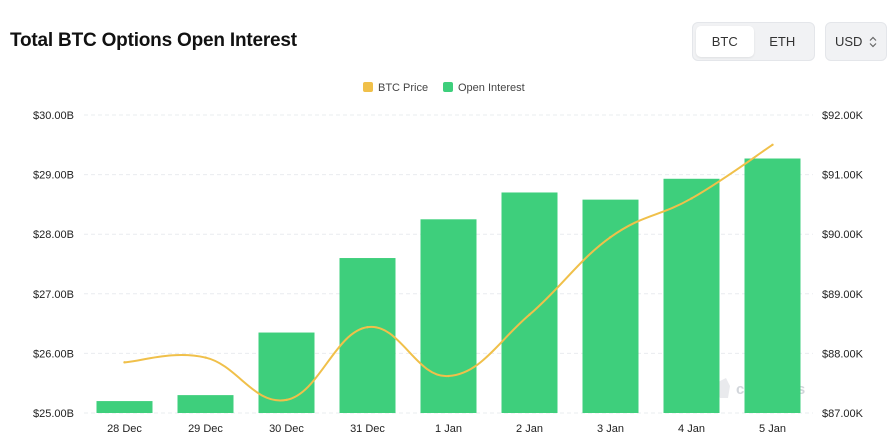  I want to click on x-axis-tick-label: 29 Dec, so click(205, 429).